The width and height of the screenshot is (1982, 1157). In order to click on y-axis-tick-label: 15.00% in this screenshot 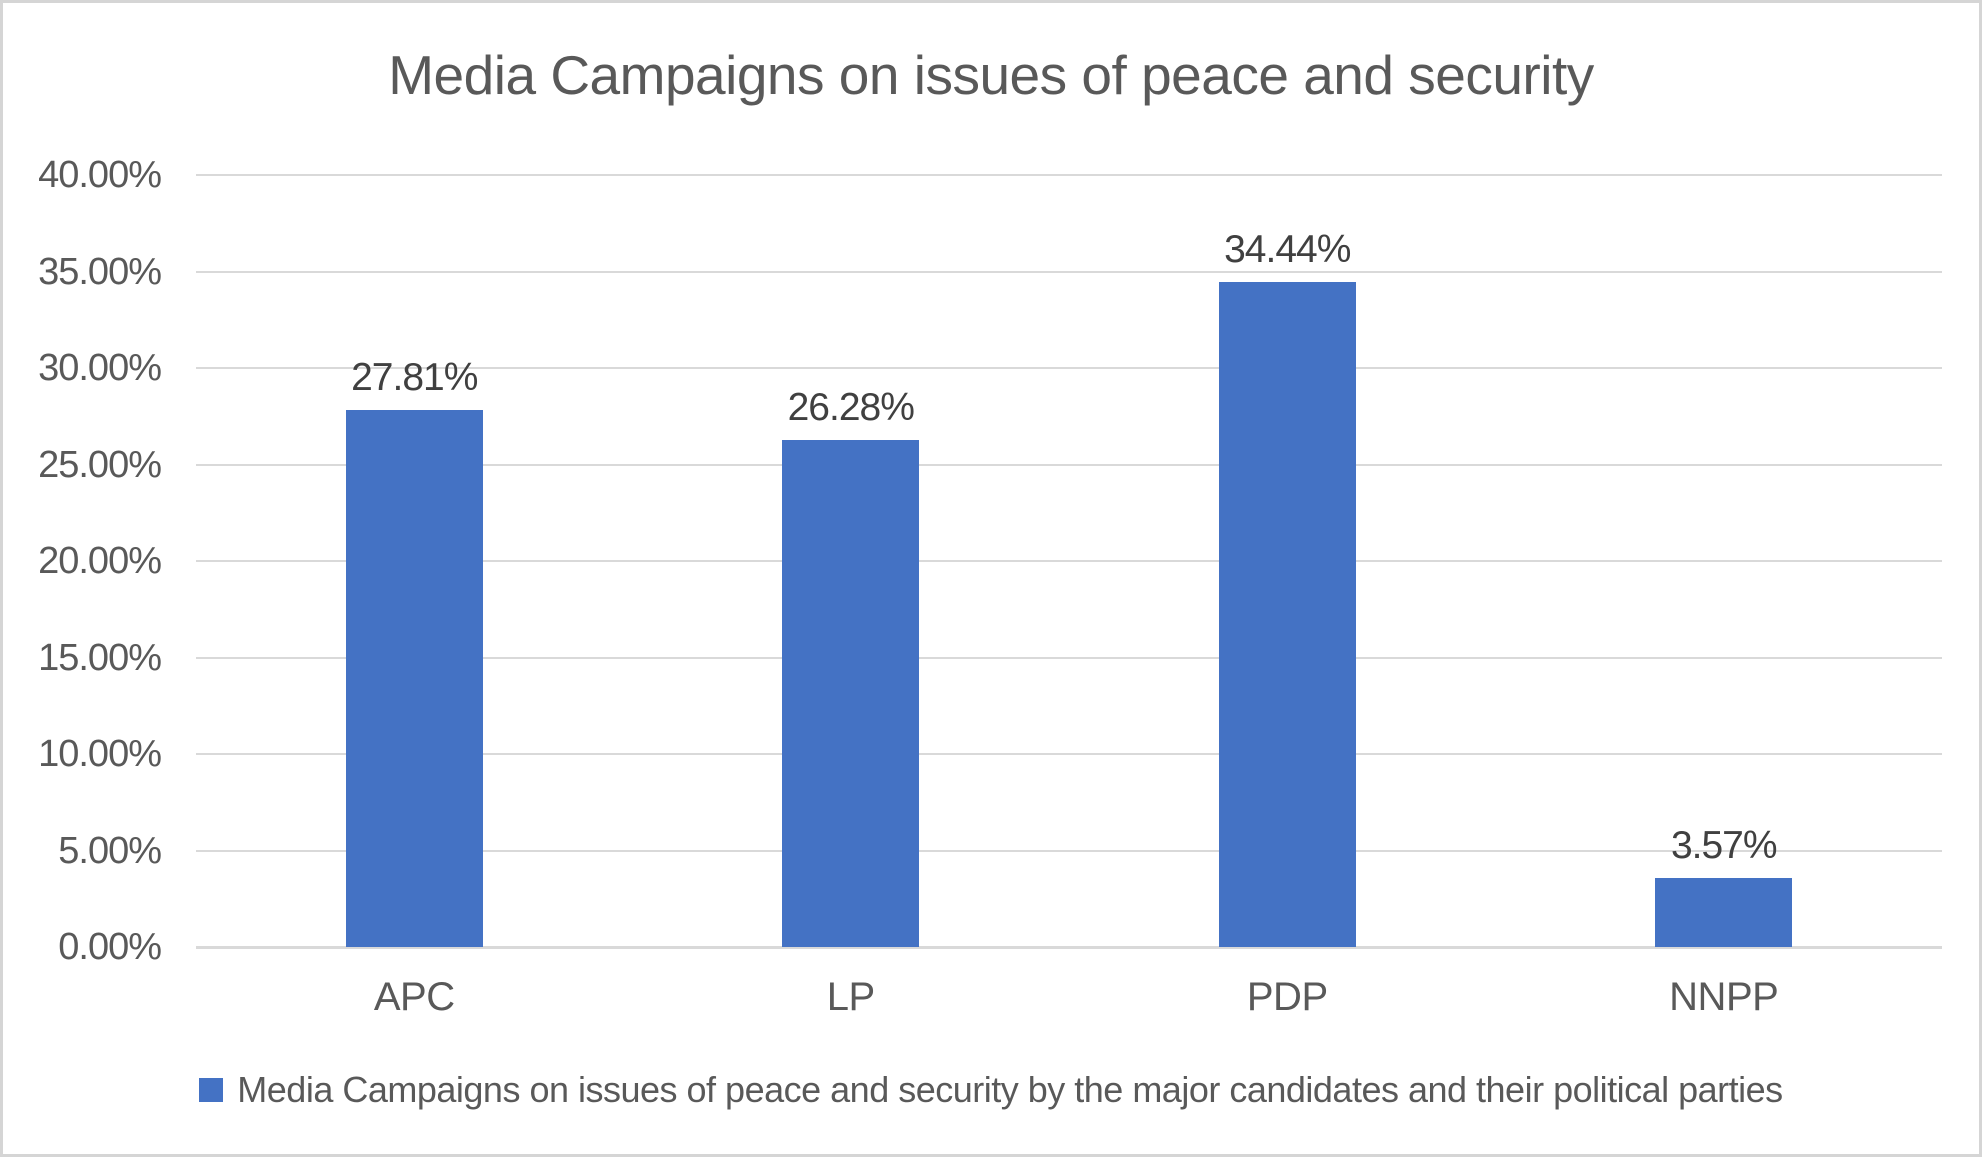, I will do `click(100, 657)`.